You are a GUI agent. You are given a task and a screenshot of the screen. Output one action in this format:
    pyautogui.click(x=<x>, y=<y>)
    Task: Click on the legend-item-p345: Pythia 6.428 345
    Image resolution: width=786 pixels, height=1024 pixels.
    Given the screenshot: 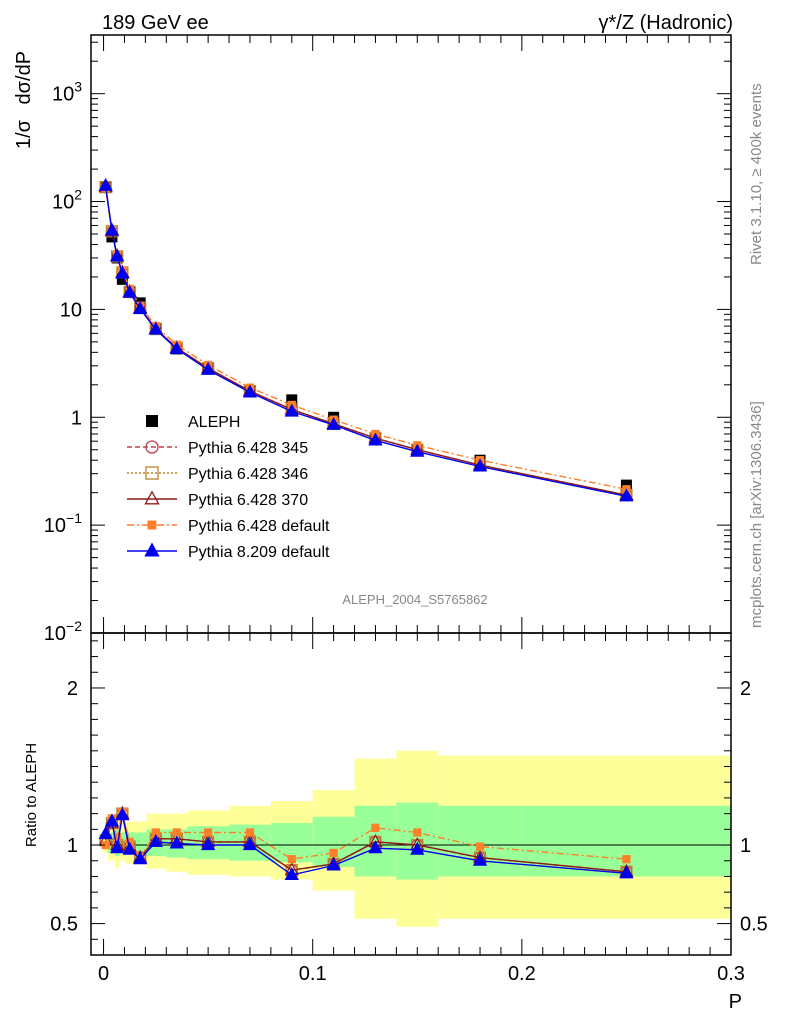 What is the action you would take?
    pyautogui.click(x=217, y=448)
    